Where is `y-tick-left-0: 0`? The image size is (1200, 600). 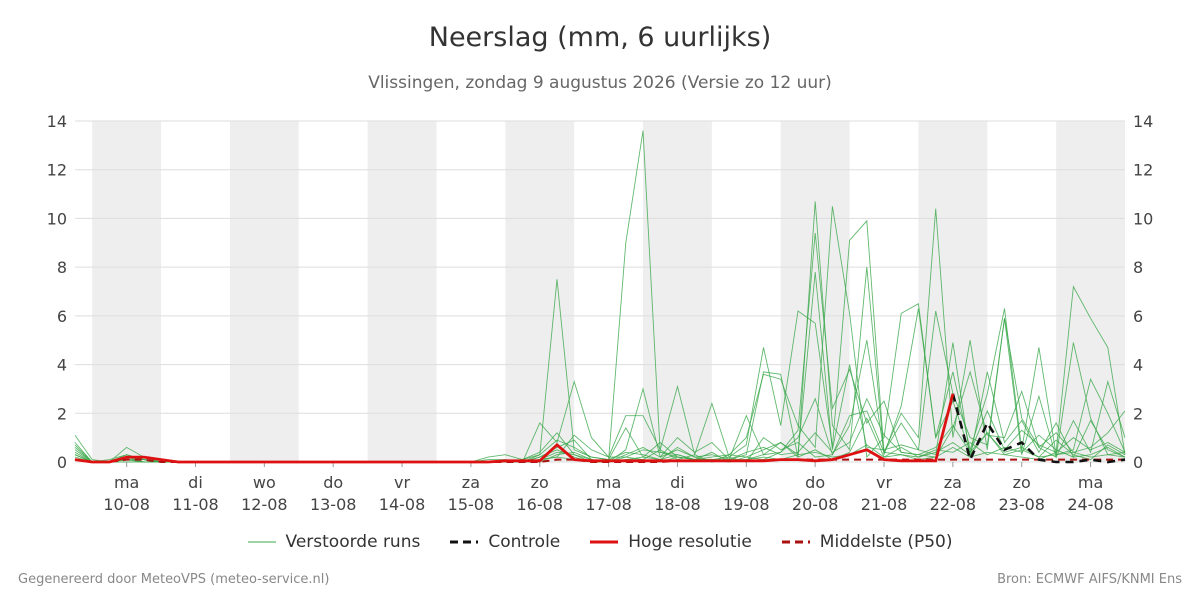
y-tick-left-0: 0 is located at coordinates (62, 462).